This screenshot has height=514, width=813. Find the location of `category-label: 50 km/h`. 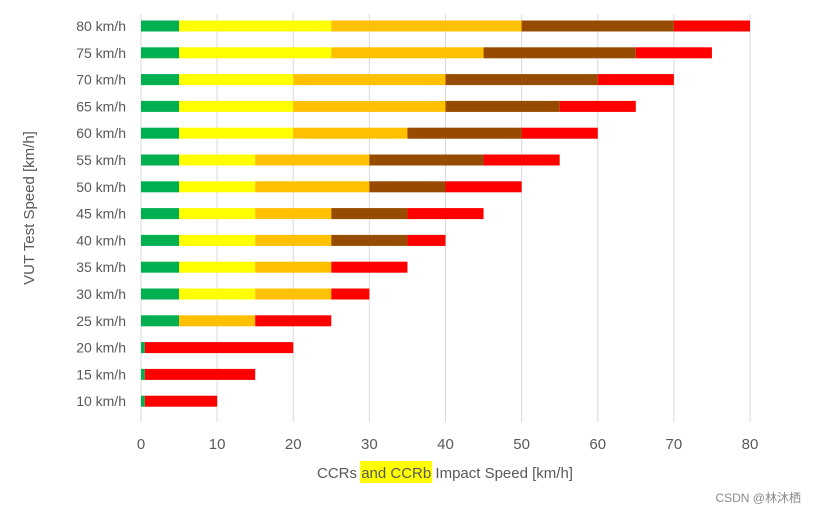

category-label: 50 km/h is located at coordinates (101, 187).